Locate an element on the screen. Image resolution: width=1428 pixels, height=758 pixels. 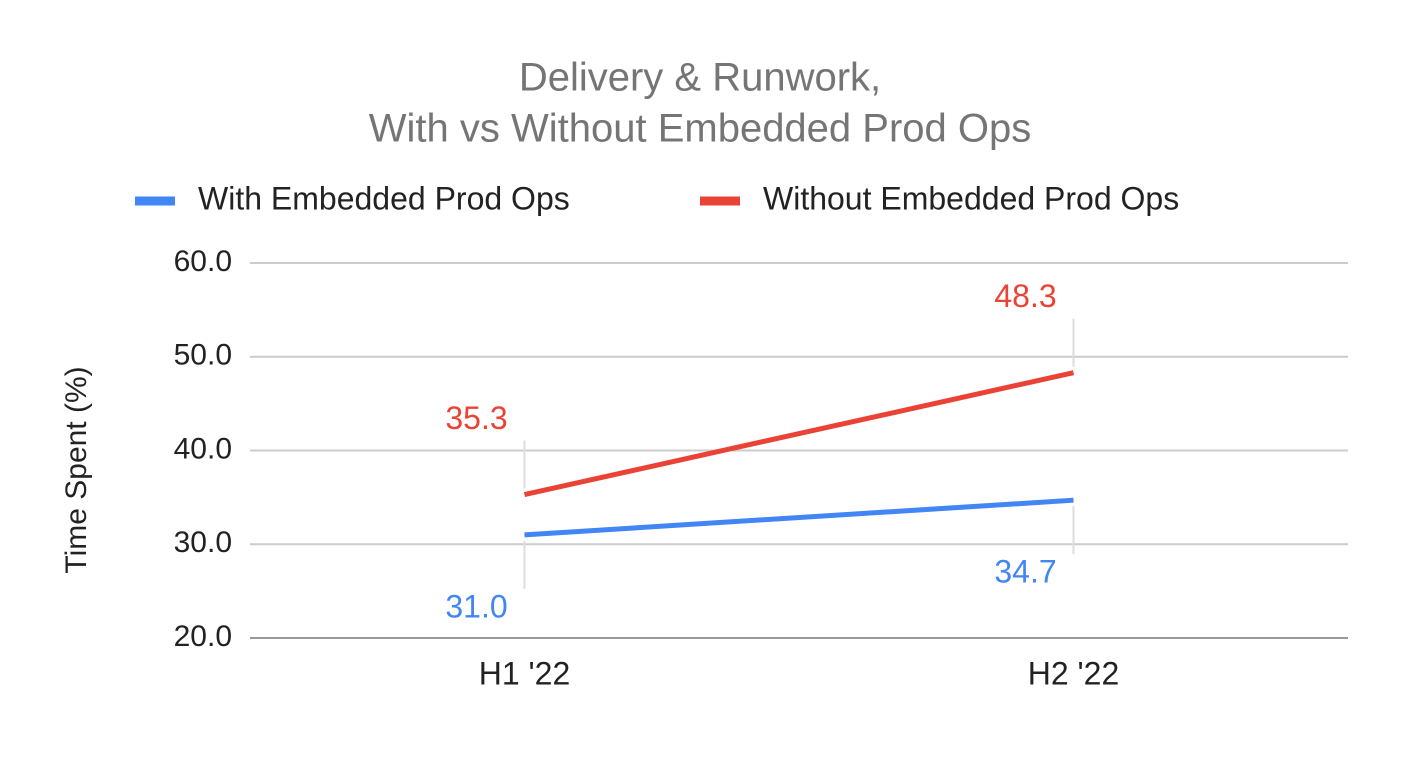
x-tick-label: H2 '22 is located at coordinates (1074, 673).